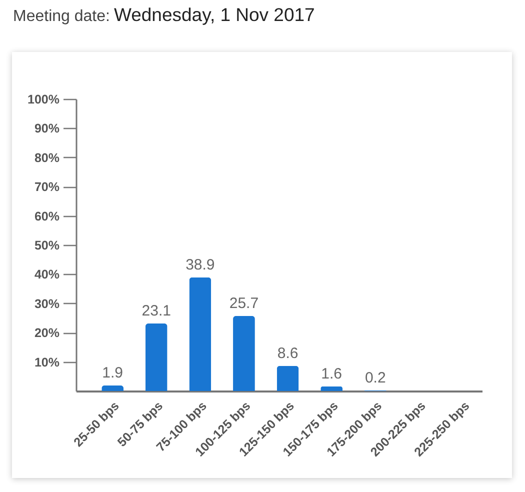 Image resolution: width=525 pixels, height=492 pixels. I want to click on y-tick-label: 60%, so click(47, 216).